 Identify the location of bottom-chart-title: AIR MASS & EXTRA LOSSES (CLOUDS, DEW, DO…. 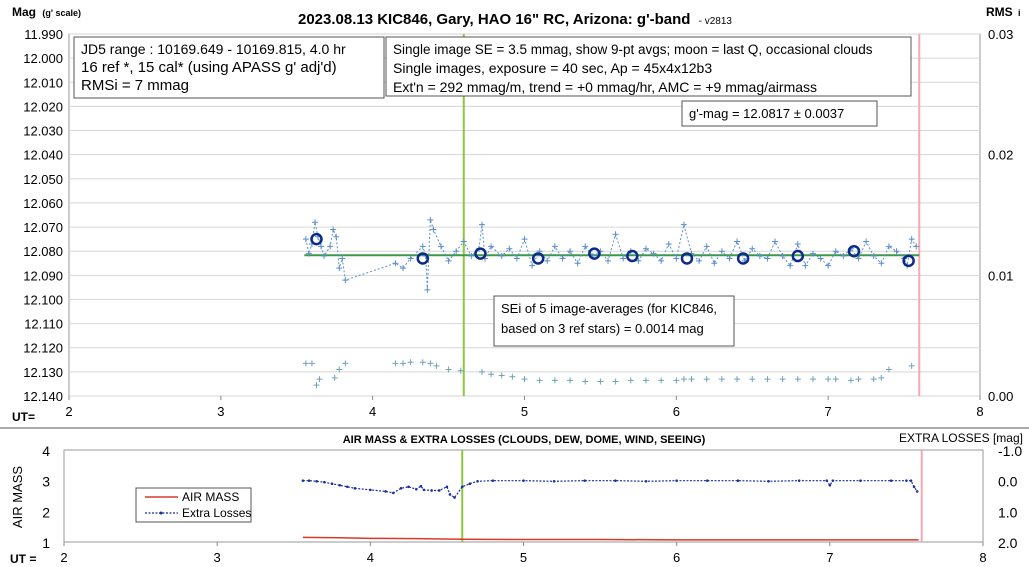
(524, 440).